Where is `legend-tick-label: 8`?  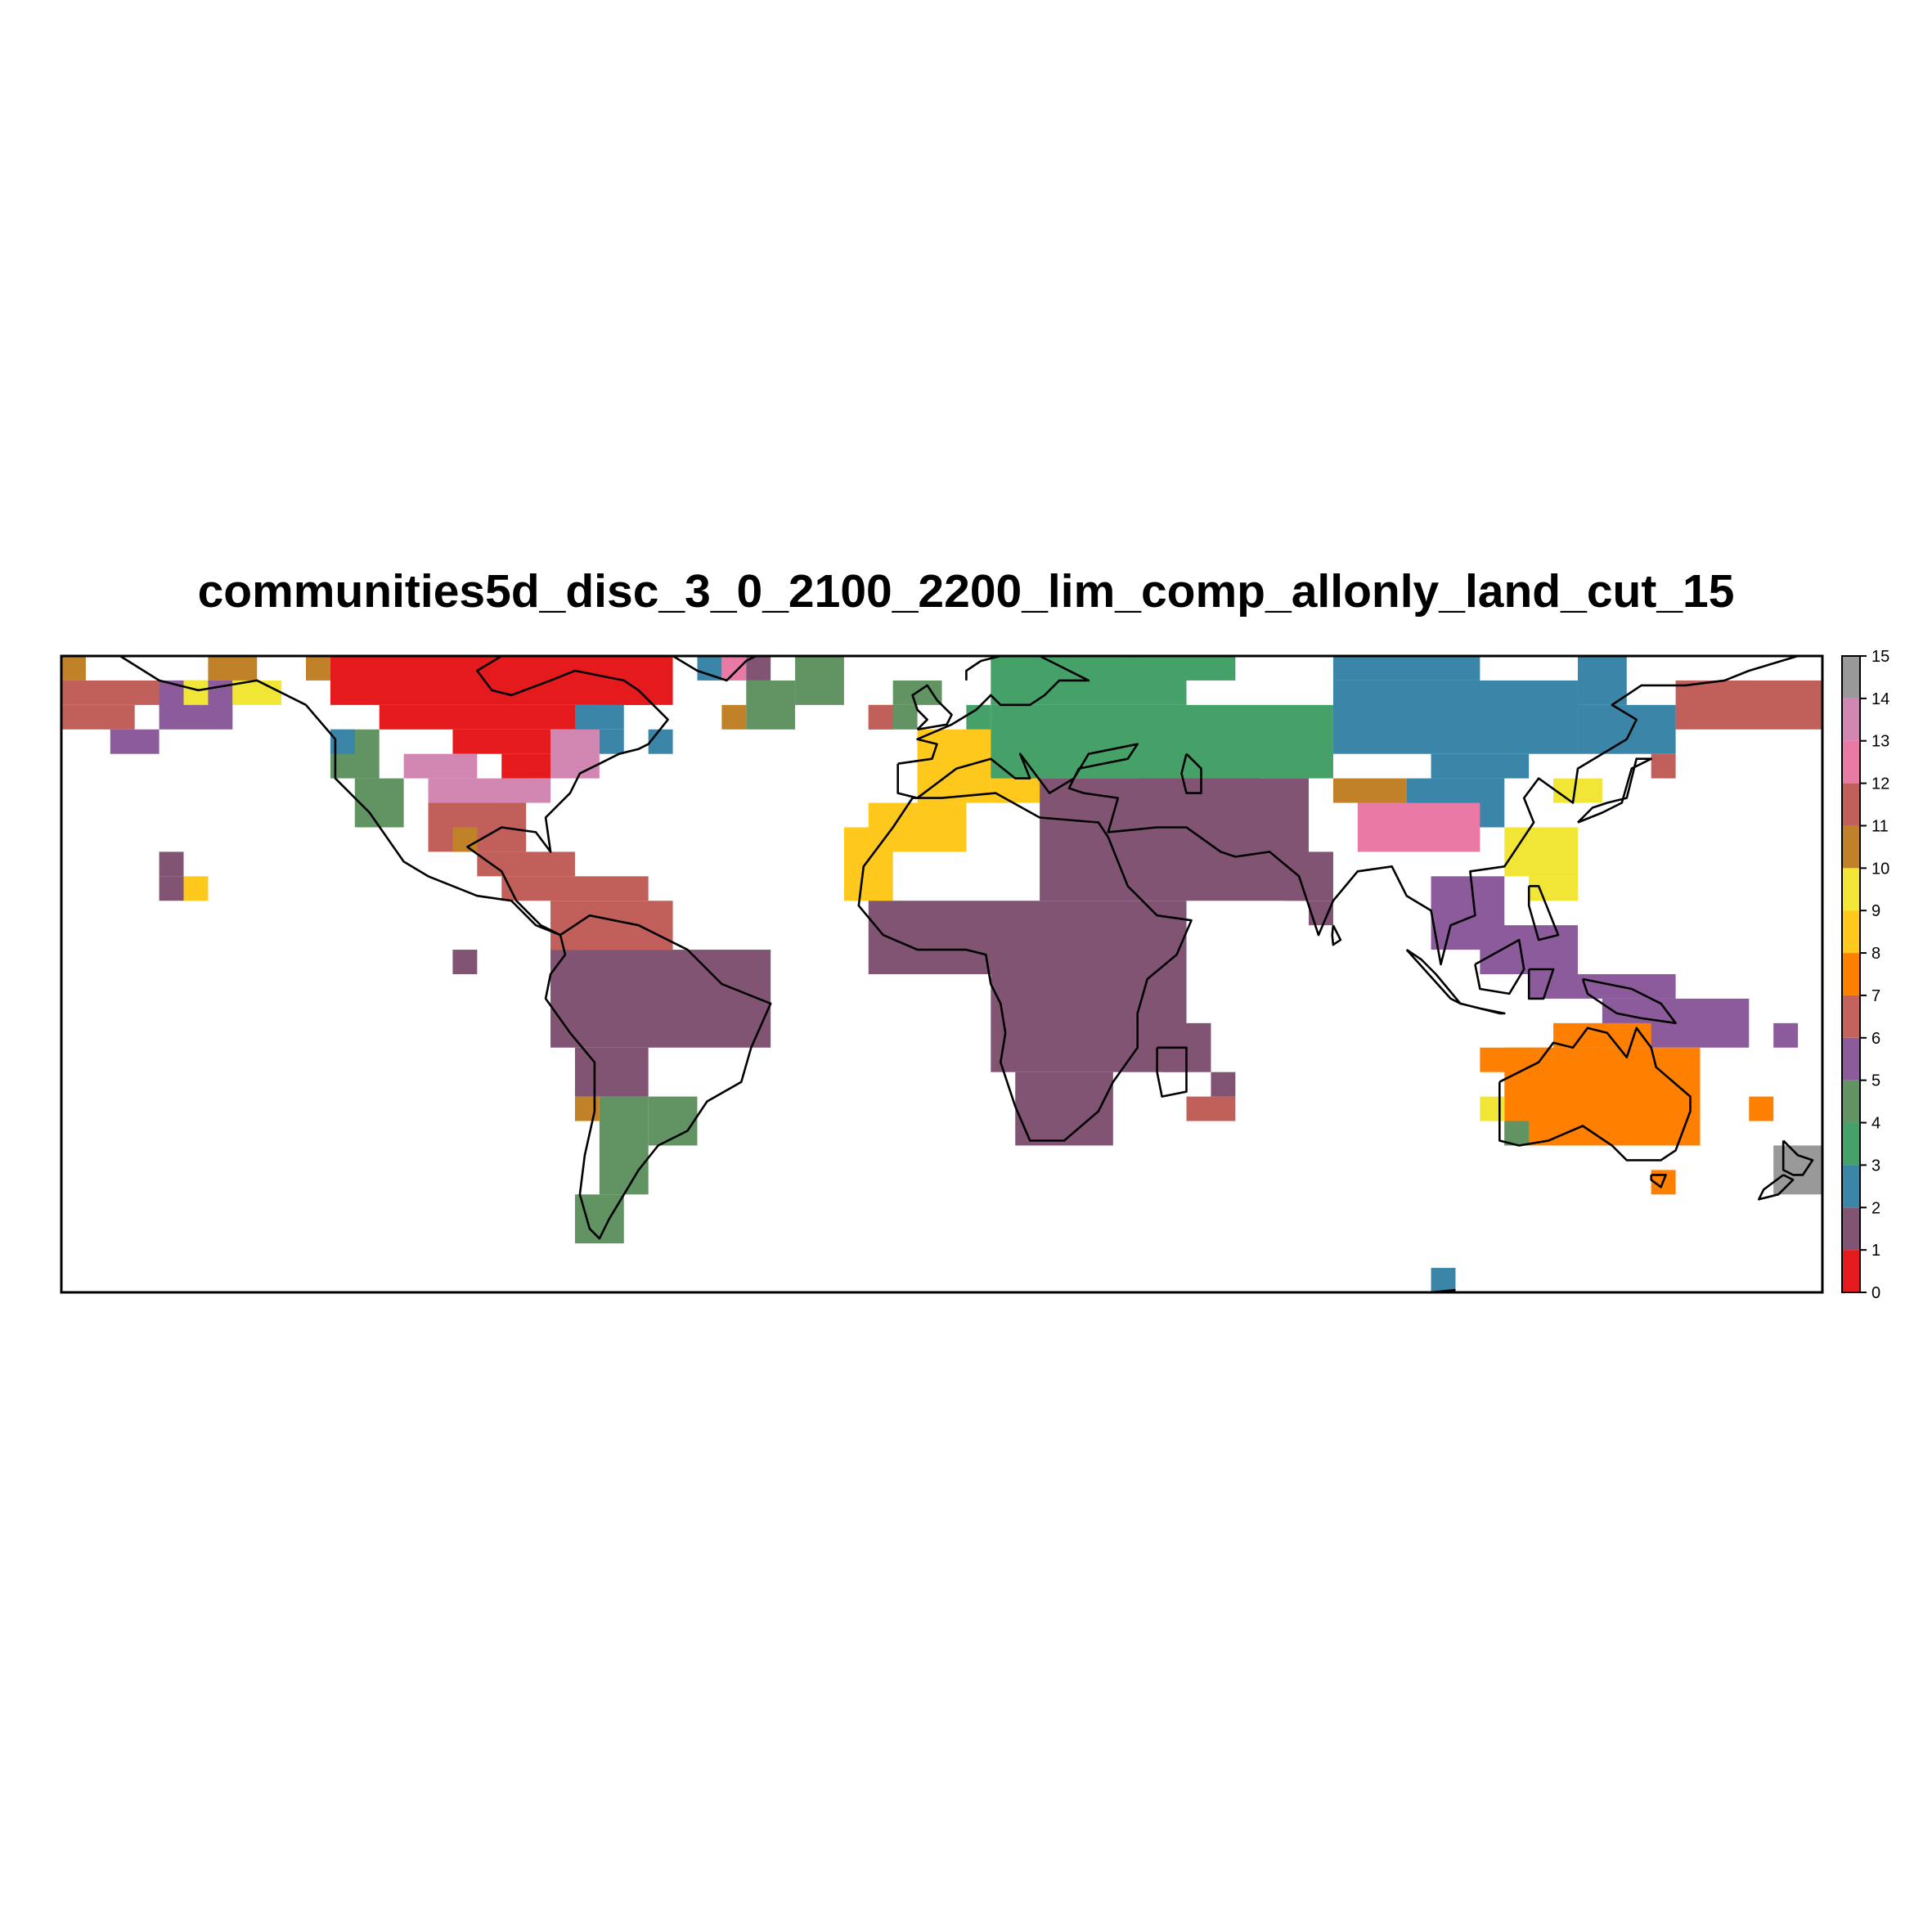 legend-tick-label: 8 is located at coordinates (1875, 954).